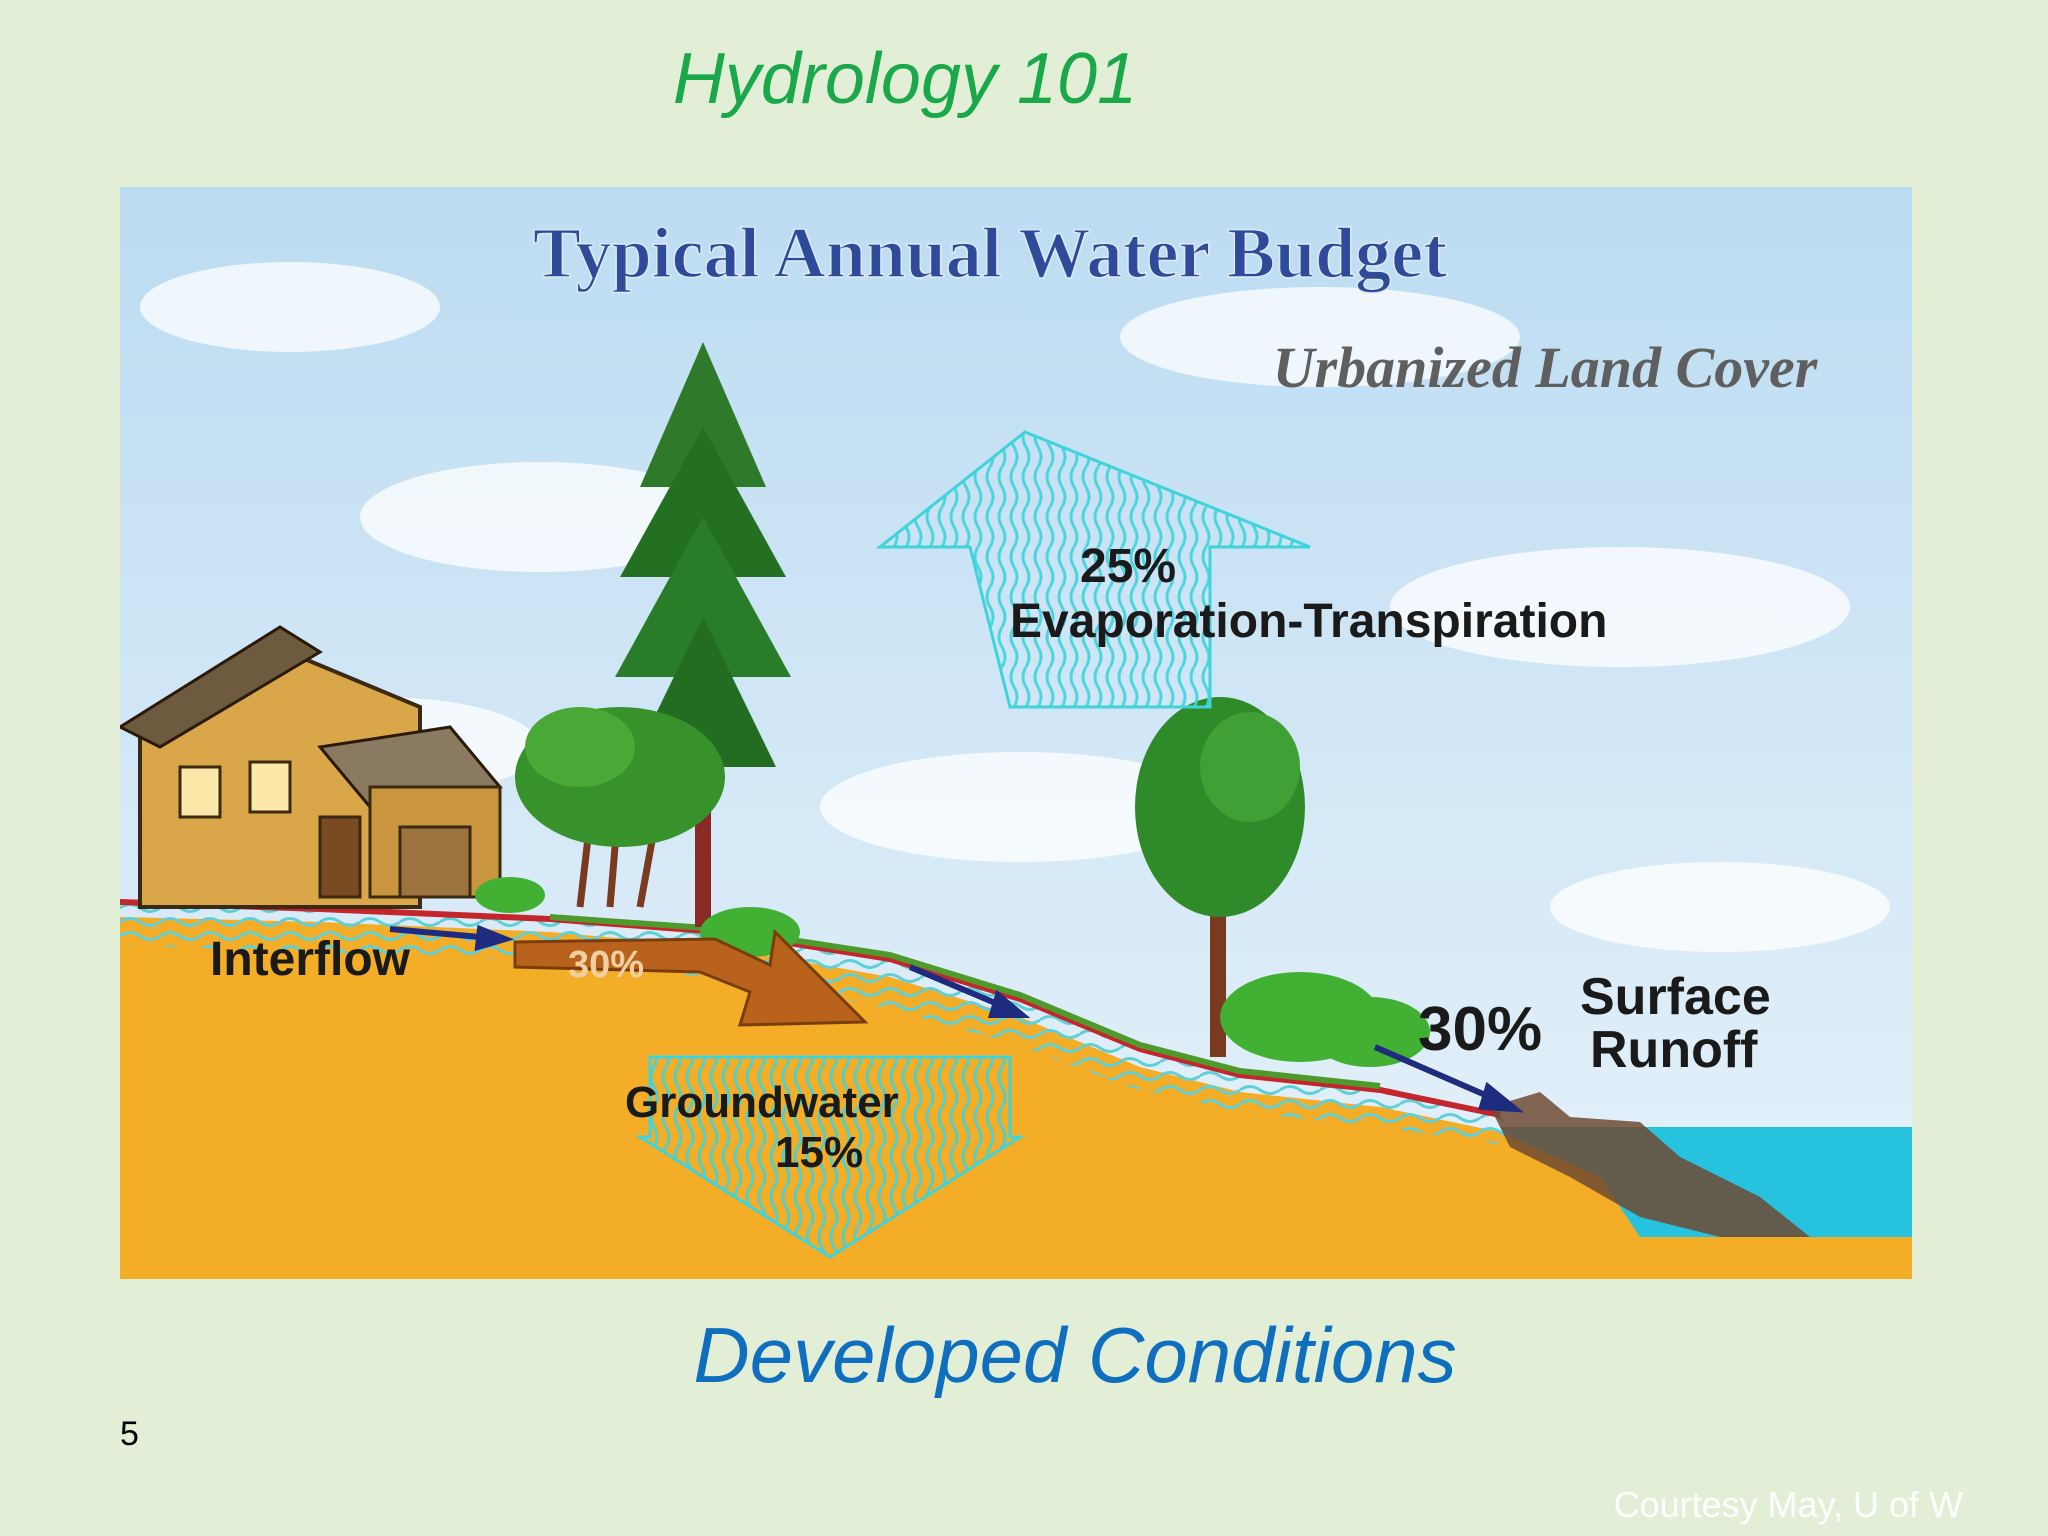  What do you see at coordinates (1650, 1164) in the screenshot?
I see `shoreline-rocks` at bounding box center [1650, 1164].